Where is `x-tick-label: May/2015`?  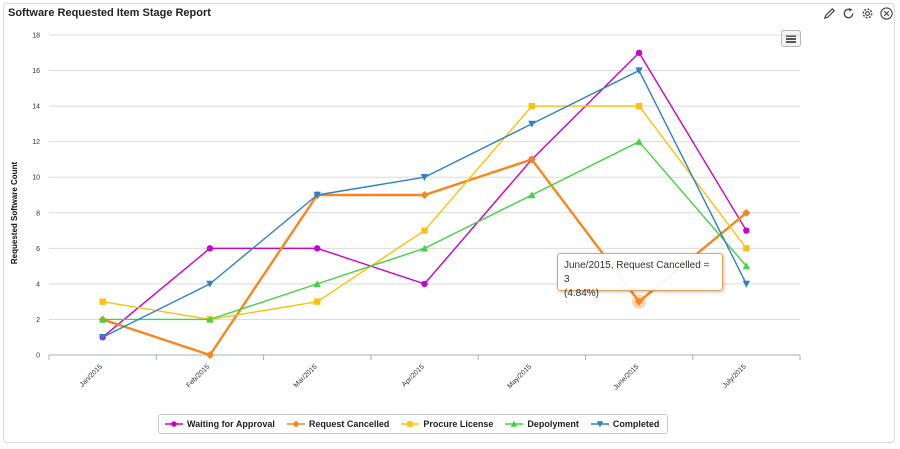
x-tick-label: May/2015 is located at coordinates (520, 376).